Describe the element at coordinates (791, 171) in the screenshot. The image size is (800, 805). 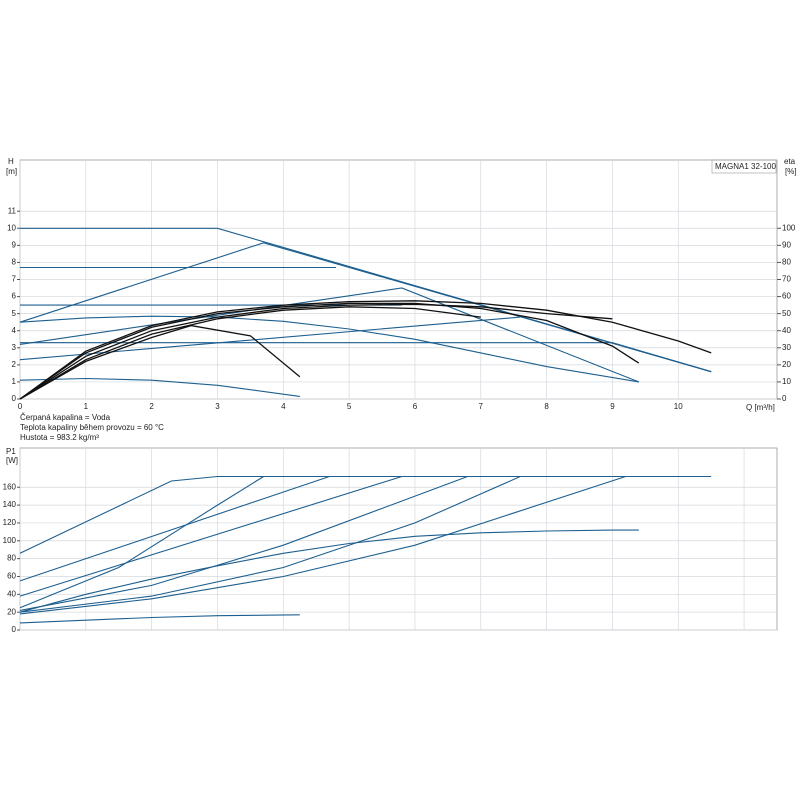
I see `y2-unit: [%]` at that location.